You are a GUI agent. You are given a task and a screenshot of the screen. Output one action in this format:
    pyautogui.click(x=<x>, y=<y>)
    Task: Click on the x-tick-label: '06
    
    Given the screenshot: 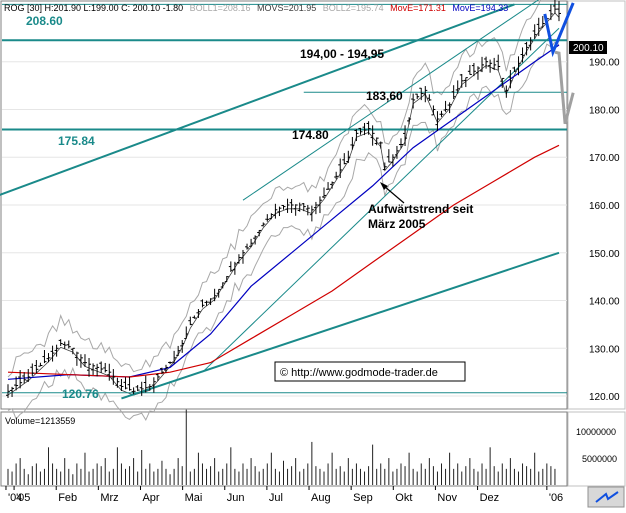 What is the action you would take?
    pyautogui.click(x=556, y=498)
    